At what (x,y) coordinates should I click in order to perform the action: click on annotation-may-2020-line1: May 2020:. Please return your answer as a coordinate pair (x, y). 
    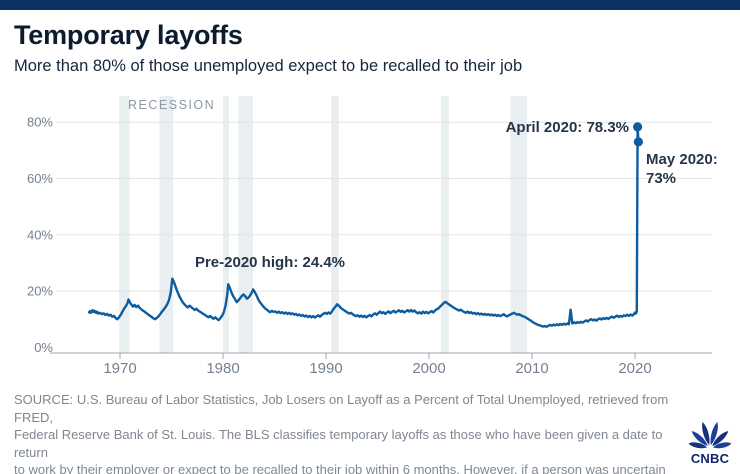
    Looking at the image, I should click on (682, 159).